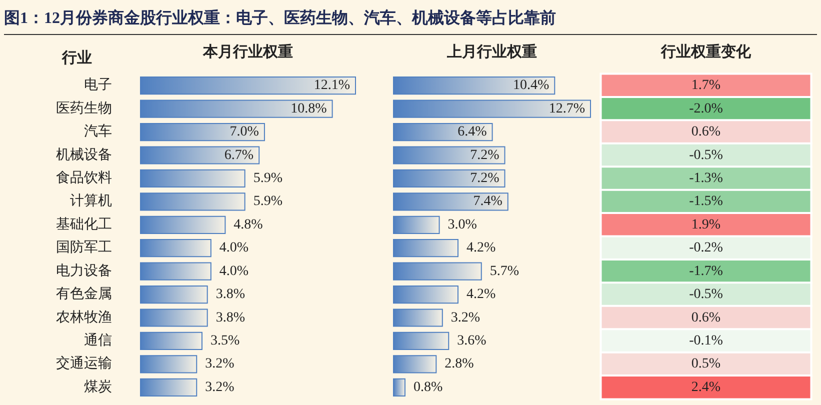 This screenshot has height=405, width=821. I want to click on data-label: -0.1%, so click(706, 340).